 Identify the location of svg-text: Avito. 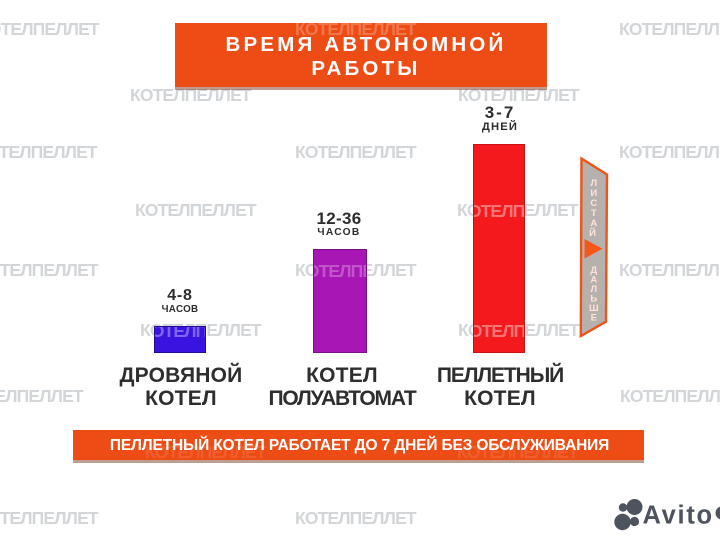
(678, 516).